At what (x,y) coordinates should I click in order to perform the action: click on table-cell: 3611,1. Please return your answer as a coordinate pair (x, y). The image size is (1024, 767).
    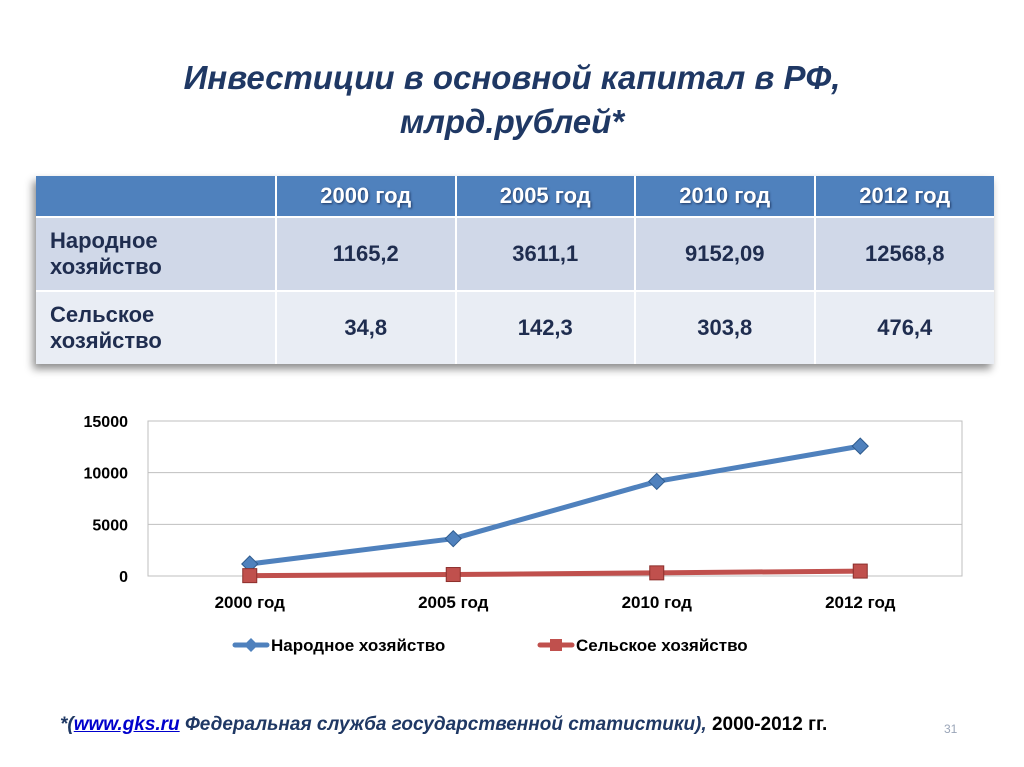
    Looking at the image, I should click on (544, 253).